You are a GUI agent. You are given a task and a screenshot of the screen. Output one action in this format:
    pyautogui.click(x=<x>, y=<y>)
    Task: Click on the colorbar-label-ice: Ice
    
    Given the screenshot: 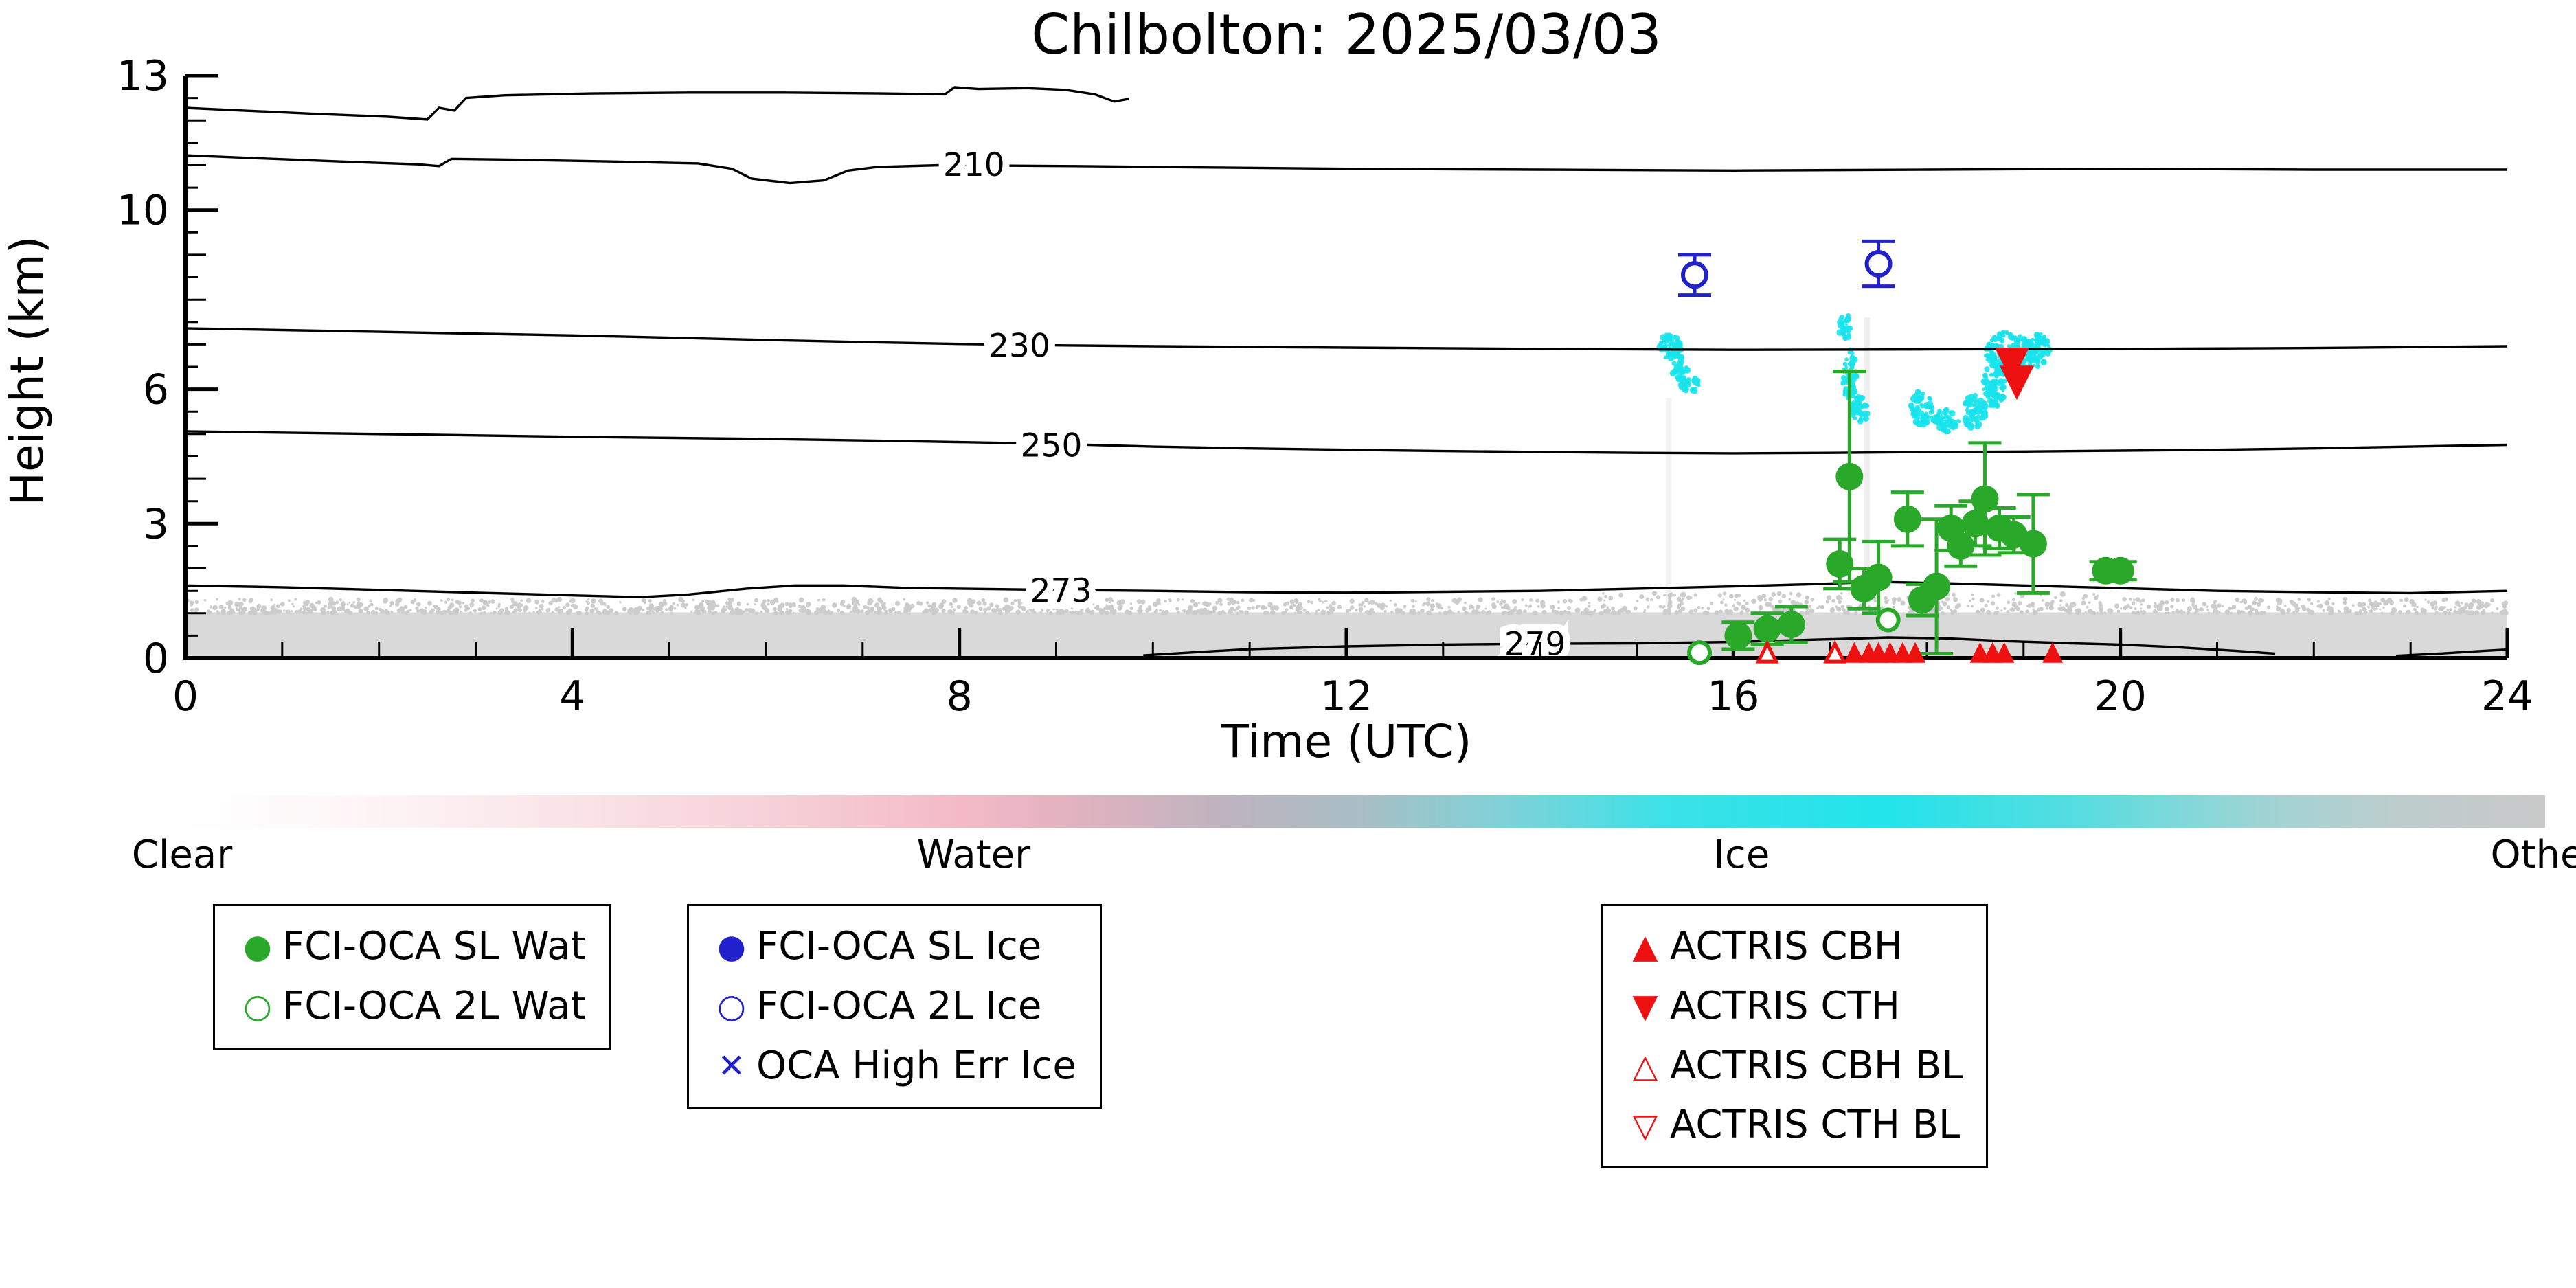 What is the action you would take?
    pyautogui.click(x=1741, y=855)
    